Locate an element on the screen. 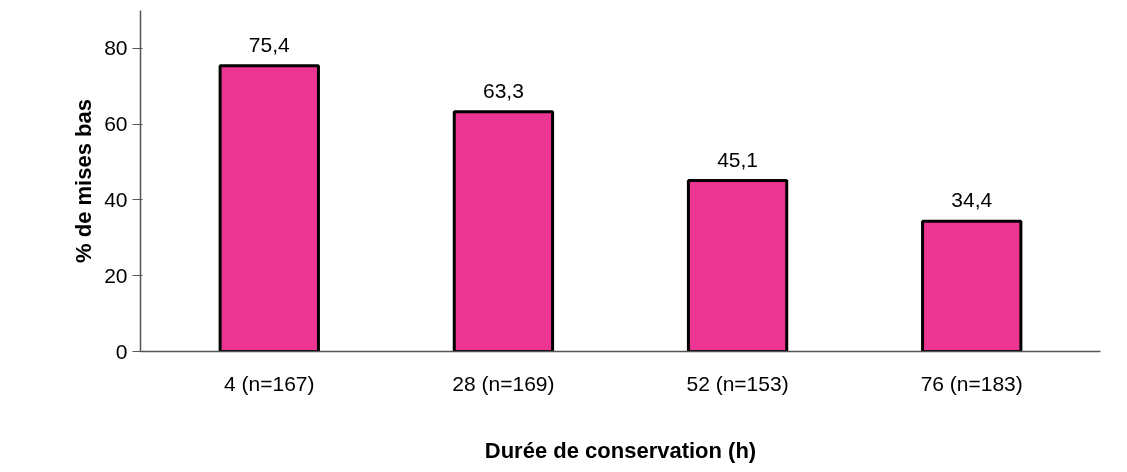 This screenshot has width=1127, height=472. x-tick-label: 28 (n=169) is located at coordinates (503, 383).